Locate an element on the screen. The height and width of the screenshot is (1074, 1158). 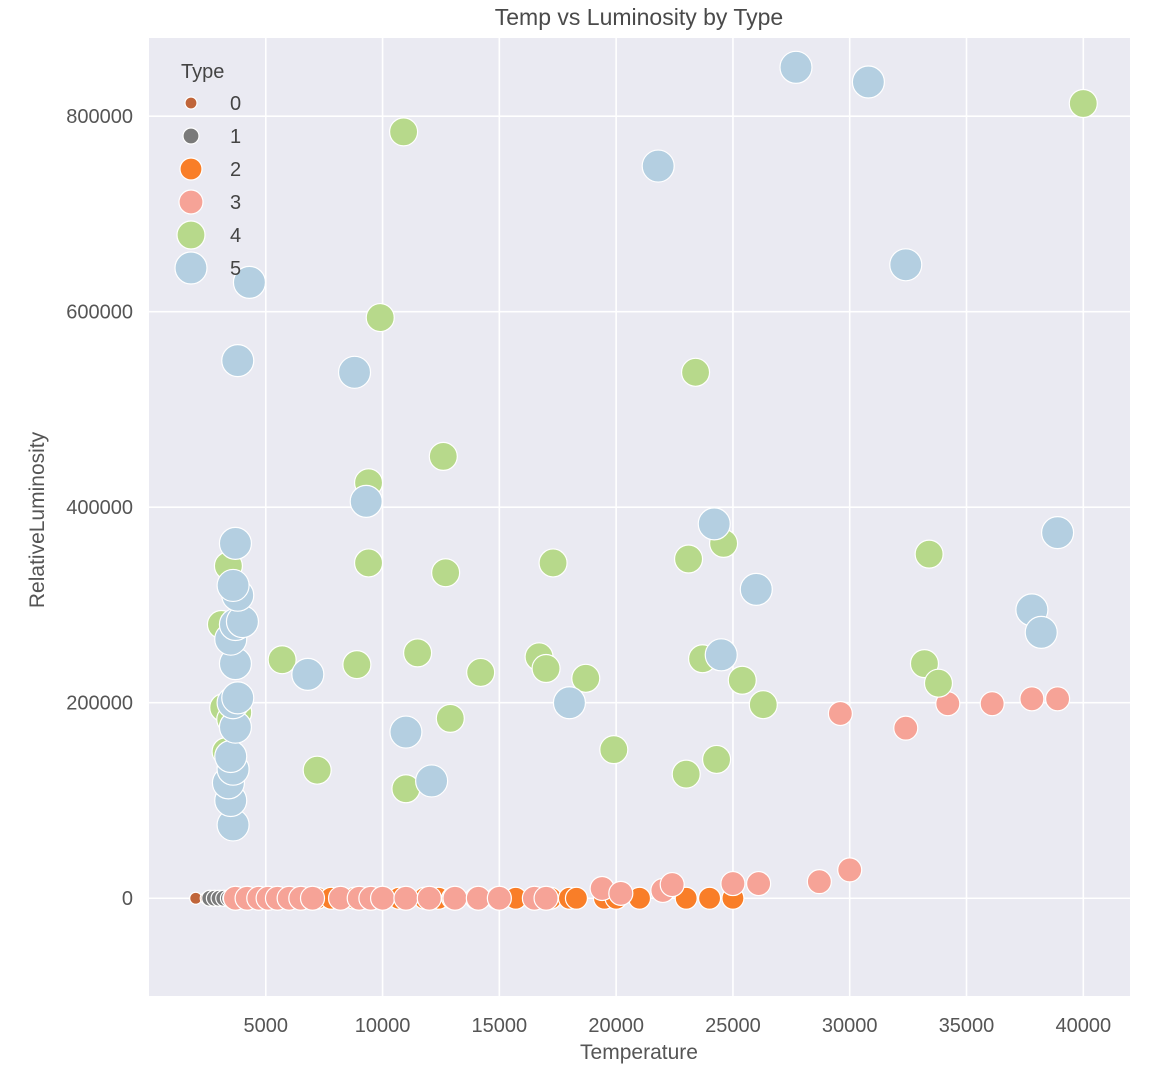
legend-label-type-0: 0 is located at coordinates (235, 104).